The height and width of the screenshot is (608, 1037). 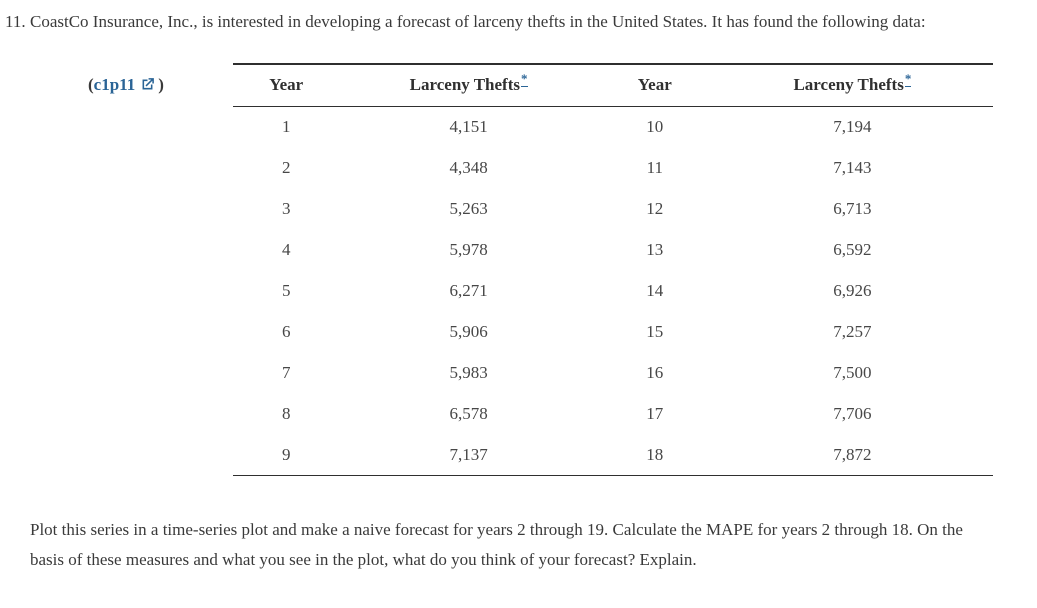 I want to click on table-cell: 3, so click(x=286, y=208).